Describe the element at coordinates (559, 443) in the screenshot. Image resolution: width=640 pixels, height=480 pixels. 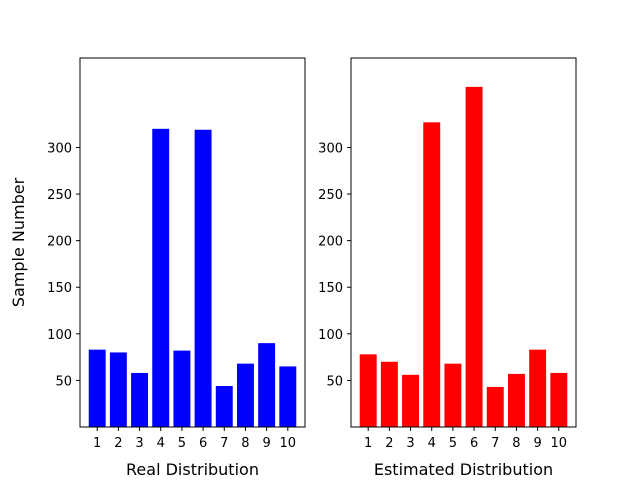
I see `estimated-x-tick-label-10: 10` at that location.